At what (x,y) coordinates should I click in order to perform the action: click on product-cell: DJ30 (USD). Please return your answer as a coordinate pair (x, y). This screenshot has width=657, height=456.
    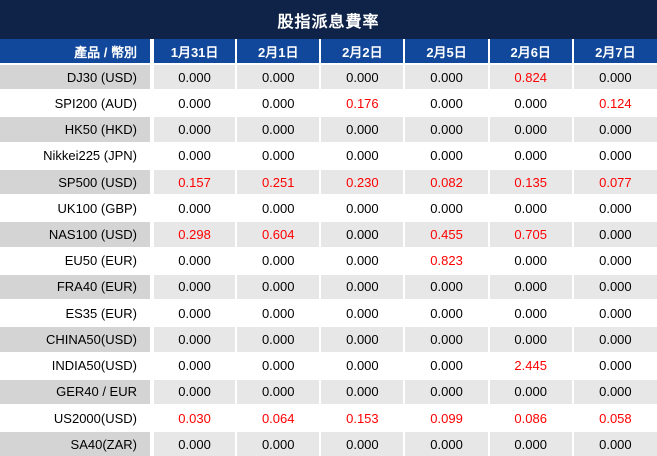
    Looking at the image, I should click on (77, 78).